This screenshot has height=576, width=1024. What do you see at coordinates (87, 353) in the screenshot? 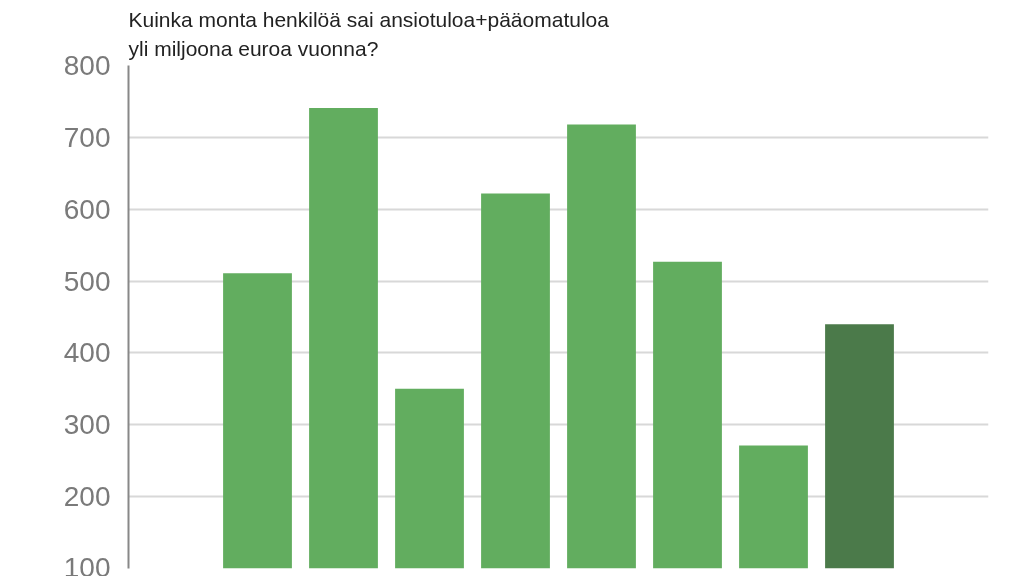
I see `y-tick-label: 400` at bounding box center [87, 353].